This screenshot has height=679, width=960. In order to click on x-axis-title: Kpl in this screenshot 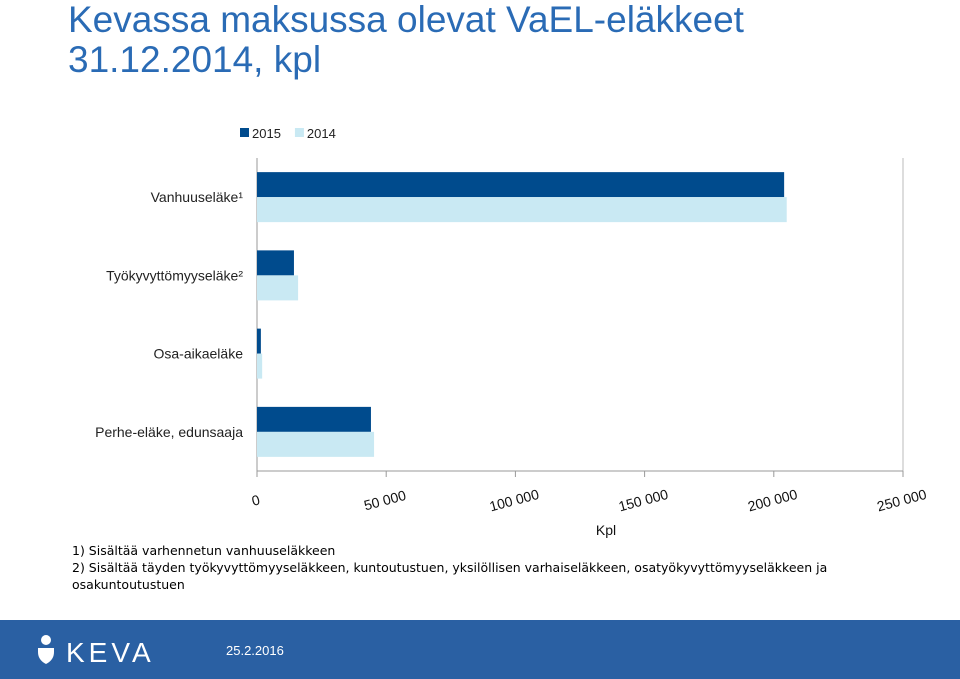, I will do `click(606, 530)`.